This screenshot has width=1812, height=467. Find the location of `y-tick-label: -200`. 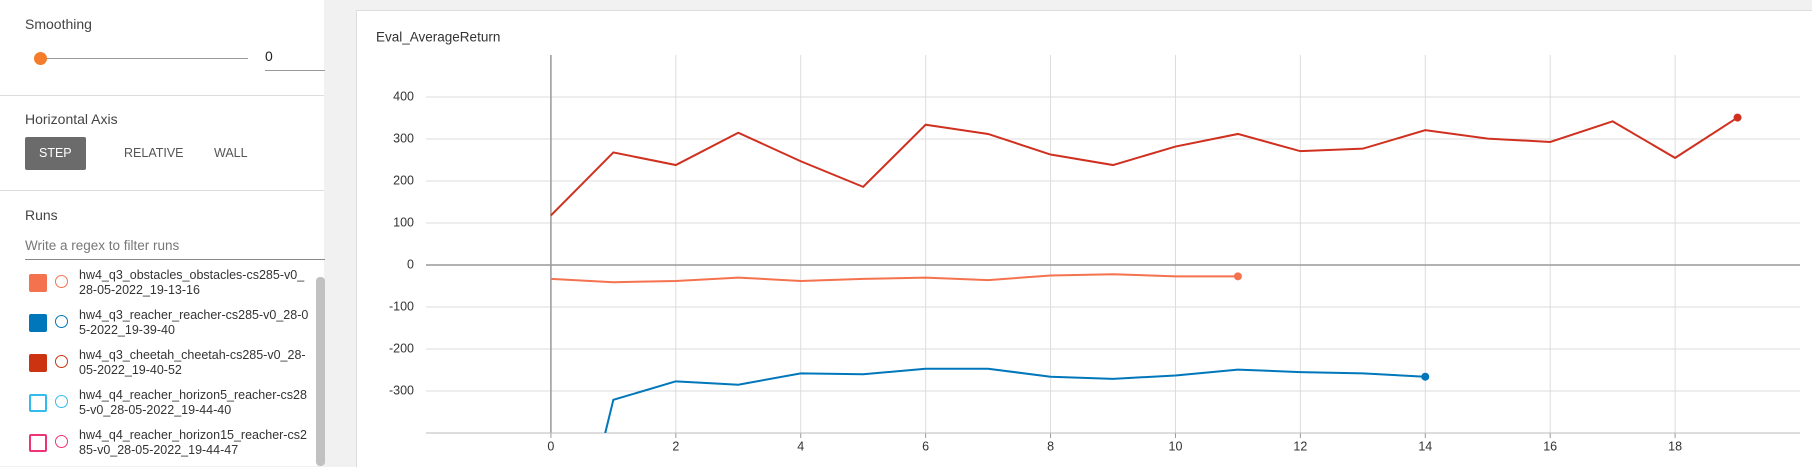

y-tick-label: -200 is located at coordinates (401, 348).